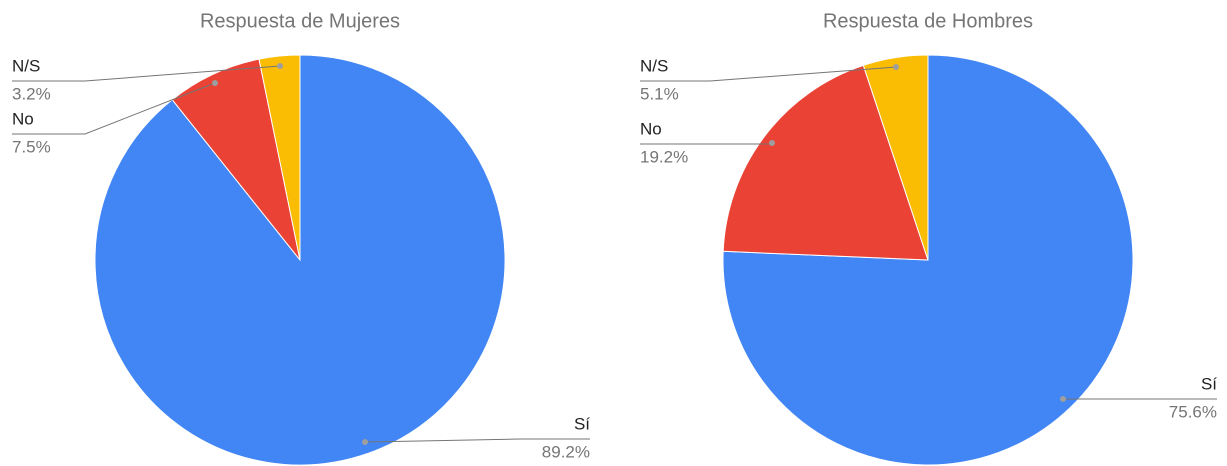 The width and height of the screenshot is (1227, 466). I want to click on slice-value-label: 5.1%, so click(659, 93).